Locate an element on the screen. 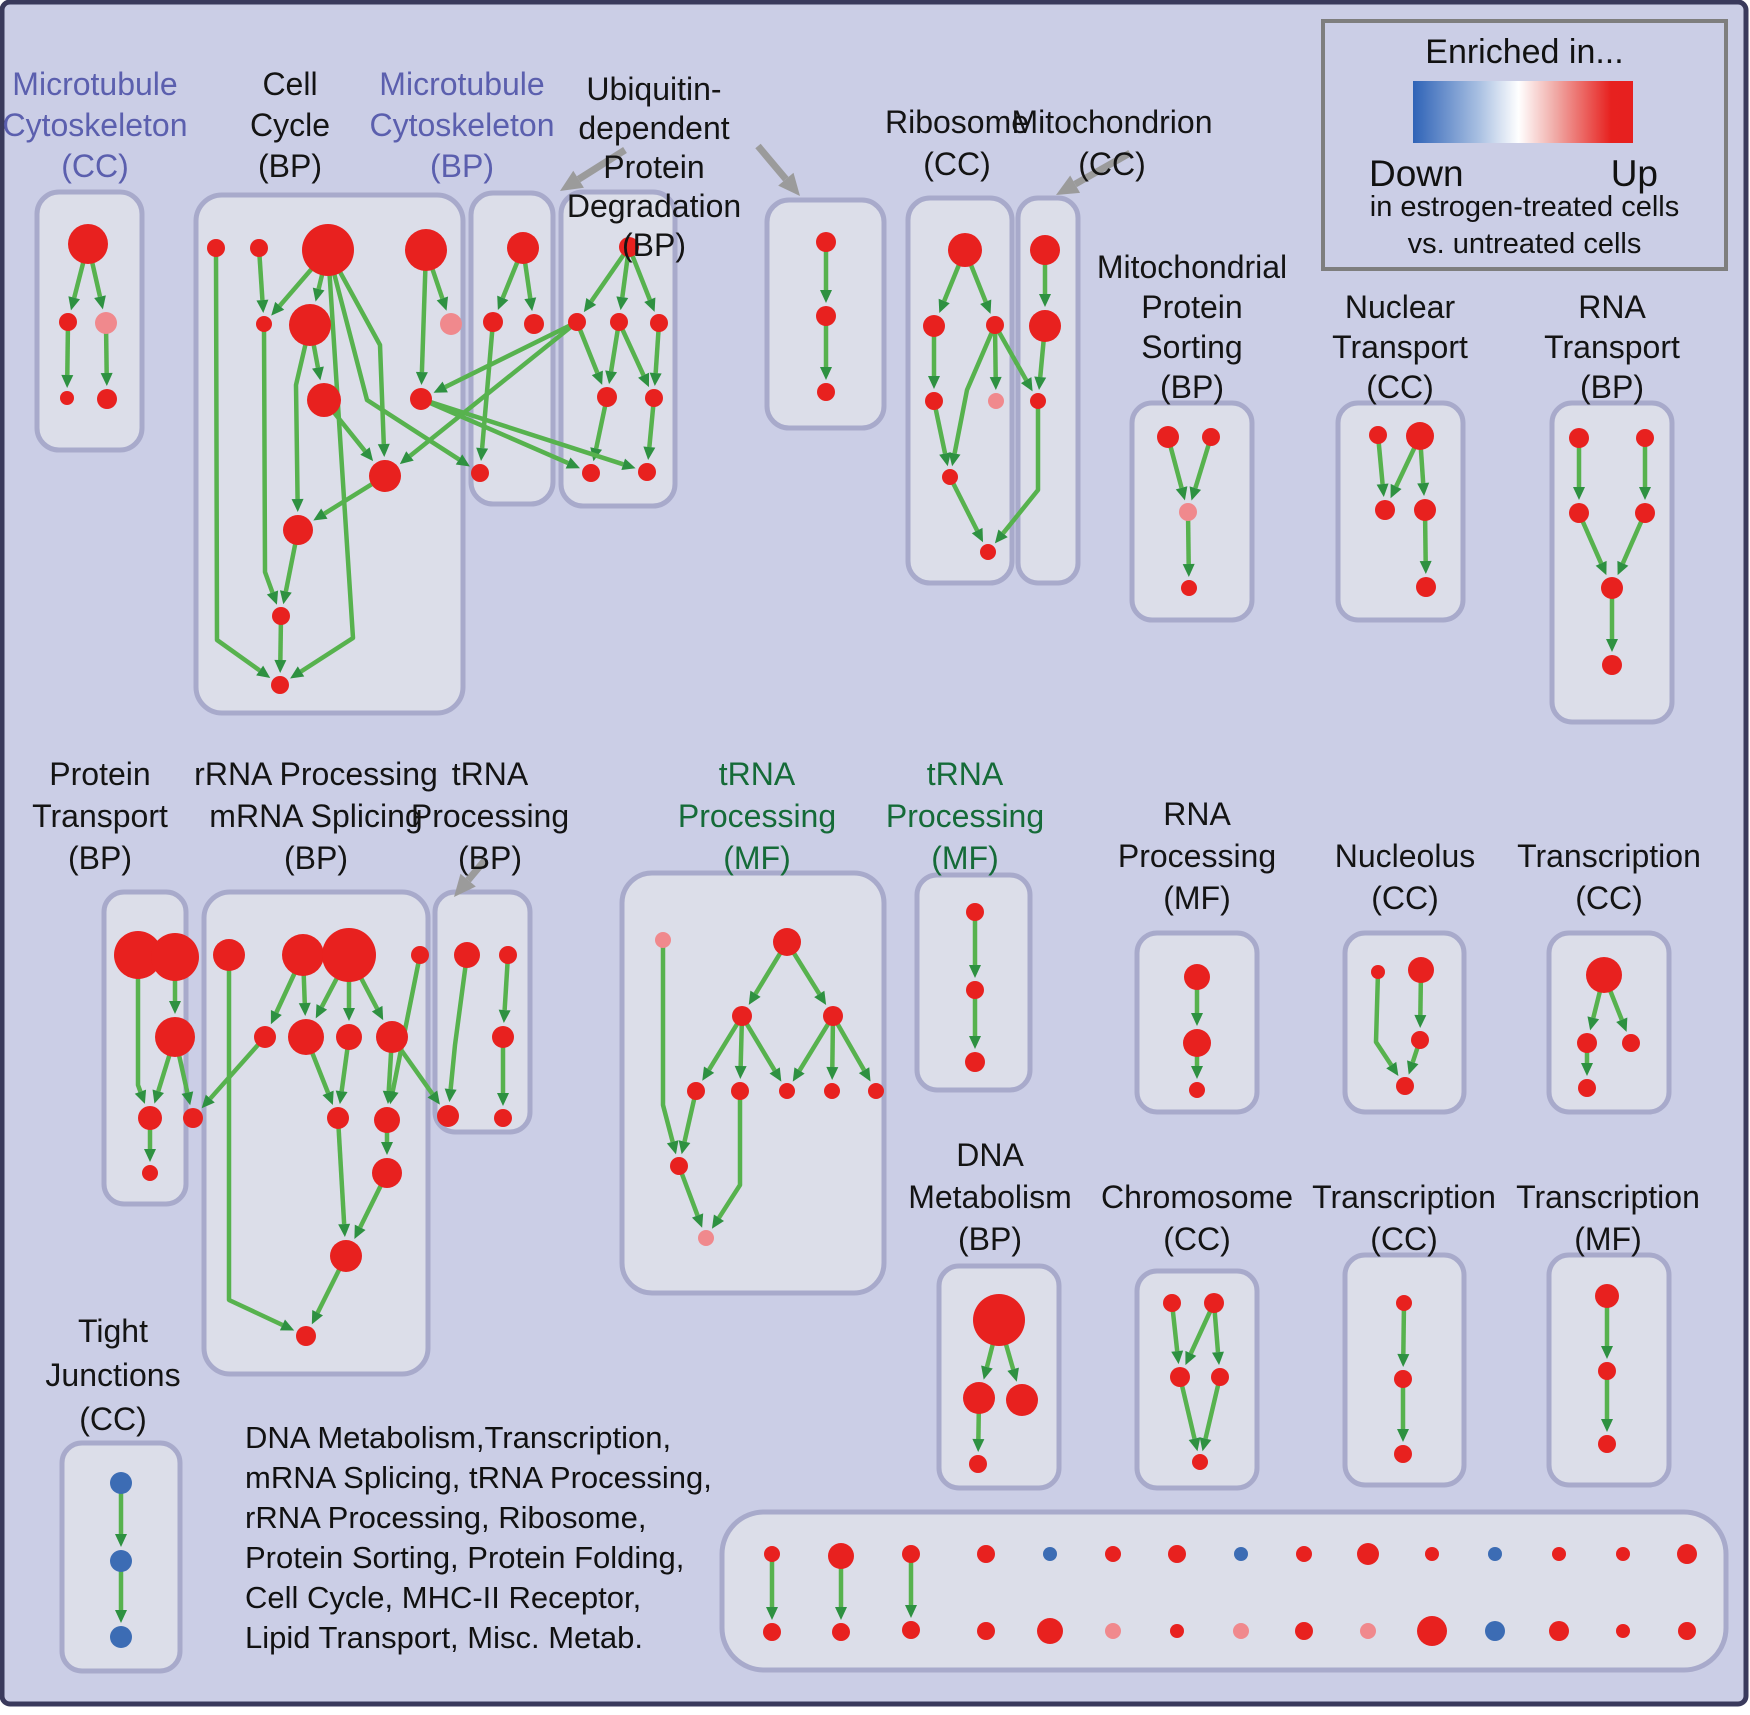 This screenshot has width=1750, height=1715. cluster-label-transcription-cc2: Transcription (CC) is located at coordinates (1609, 877).